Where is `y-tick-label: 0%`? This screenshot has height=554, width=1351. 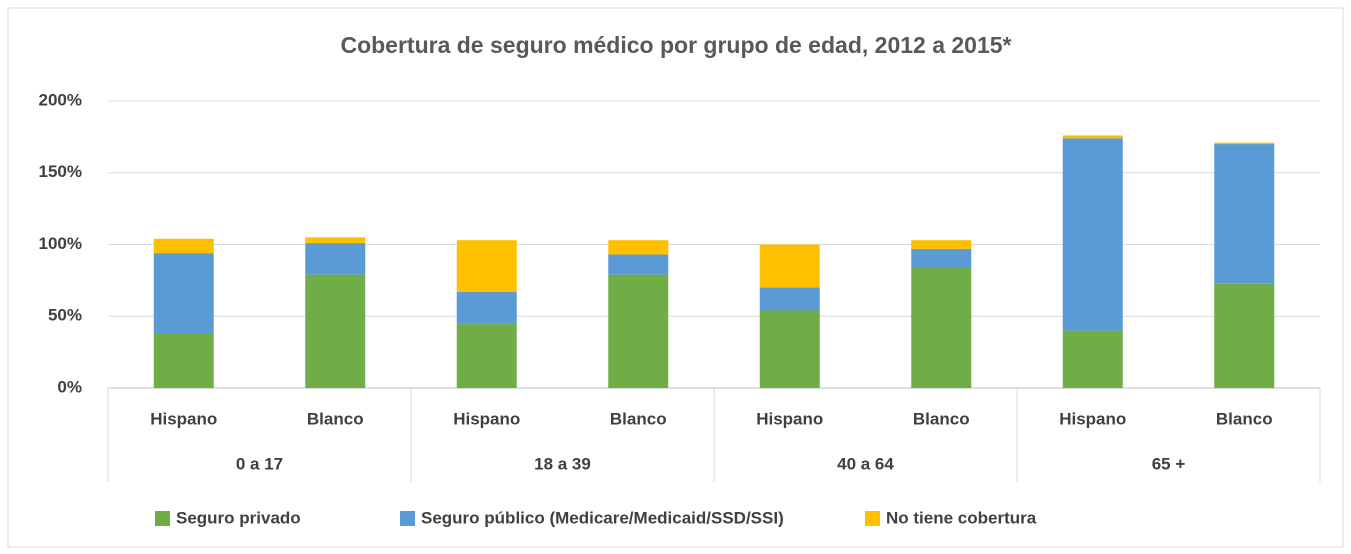
y-tick-label: 0% is located at coordinates (69, 386).